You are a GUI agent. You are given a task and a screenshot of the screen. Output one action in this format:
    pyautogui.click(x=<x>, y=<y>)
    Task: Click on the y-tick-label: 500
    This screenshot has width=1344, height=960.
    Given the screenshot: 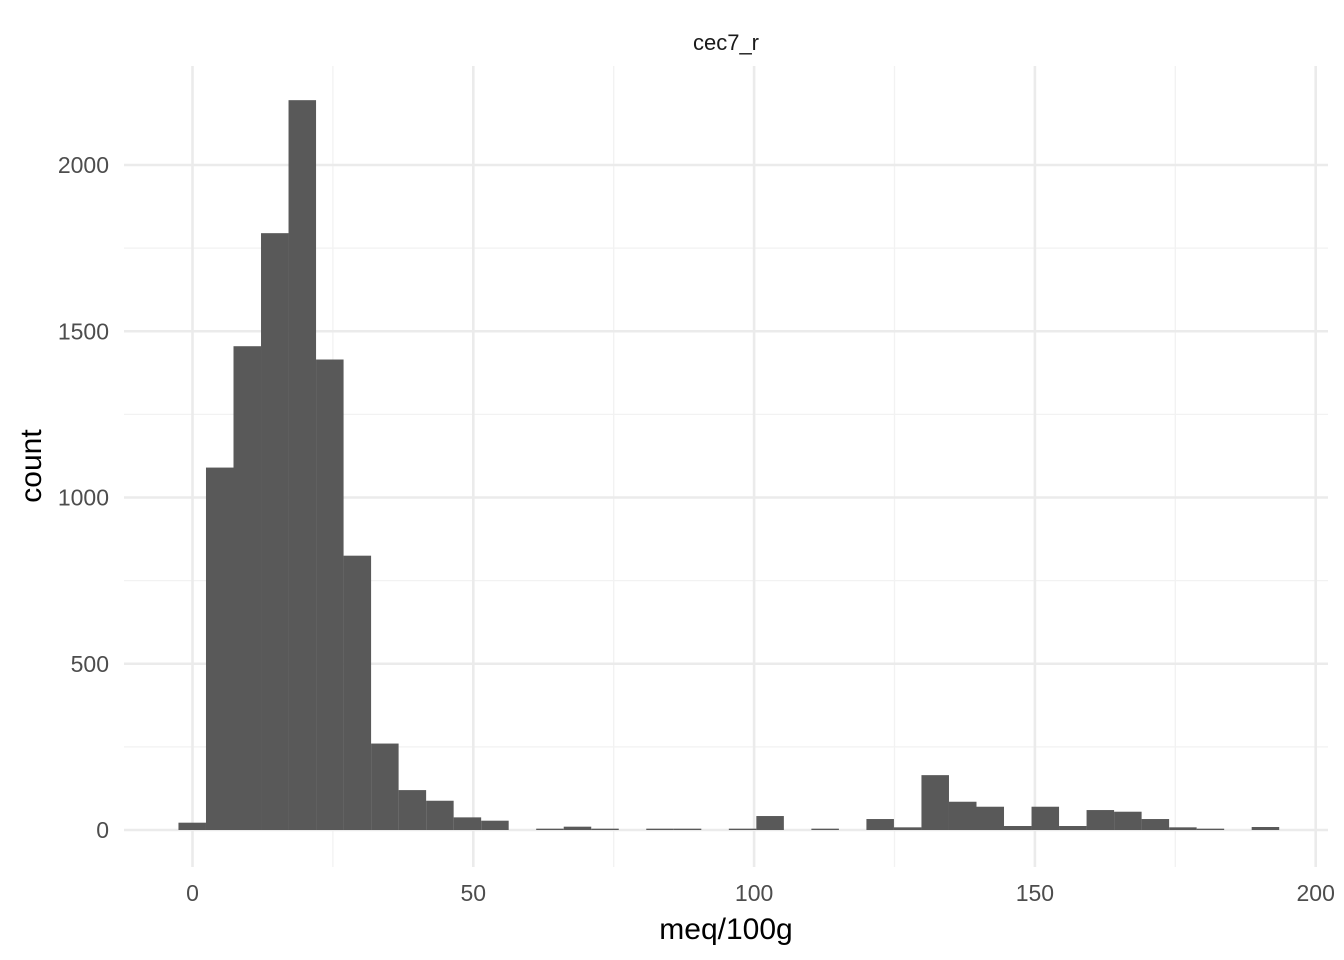 What is the action you would take?
    pyautogui.click(x=90, y=664)
    